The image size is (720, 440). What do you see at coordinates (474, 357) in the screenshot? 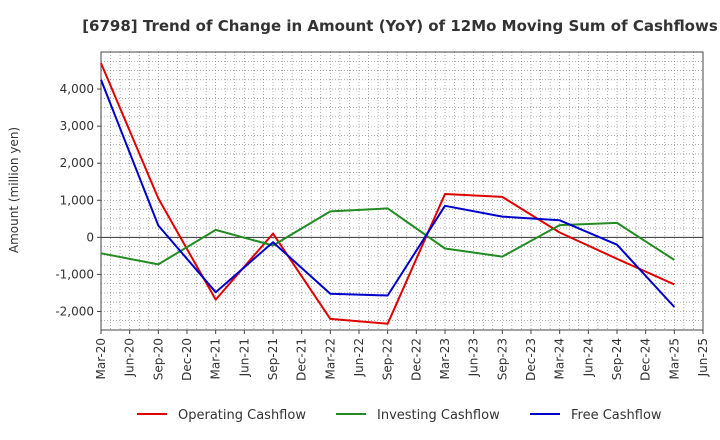
I see `x-tick-label: Jun-23` at bounding box center [474, 357].